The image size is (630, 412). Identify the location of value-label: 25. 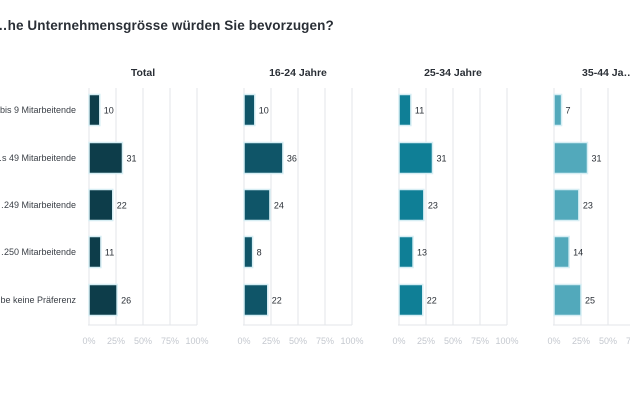
(590, 301).